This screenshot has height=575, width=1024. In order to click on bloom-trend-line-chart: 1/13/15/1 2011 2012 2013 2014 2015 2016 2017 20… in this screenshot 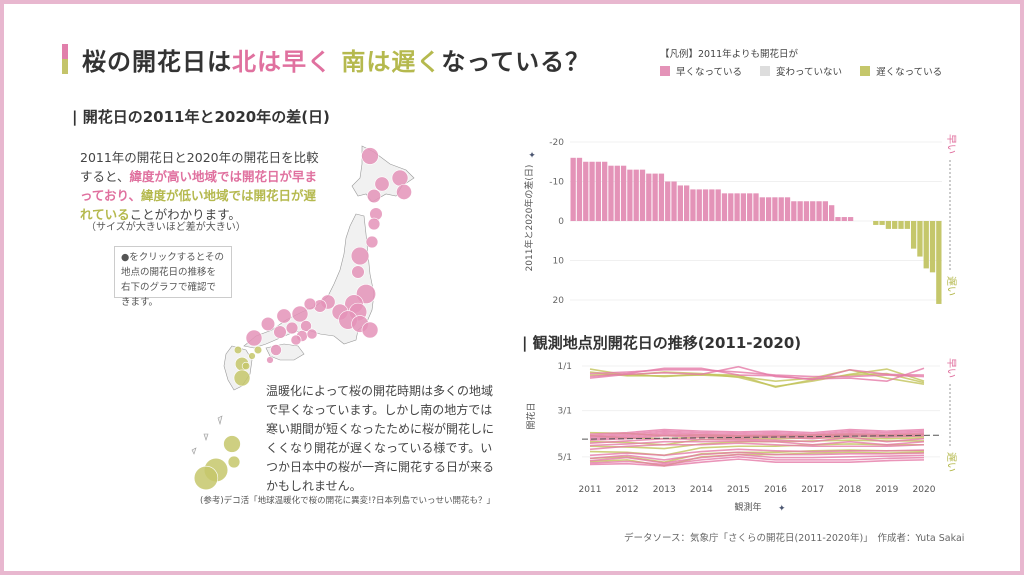, I will do `click(744, 437)`.